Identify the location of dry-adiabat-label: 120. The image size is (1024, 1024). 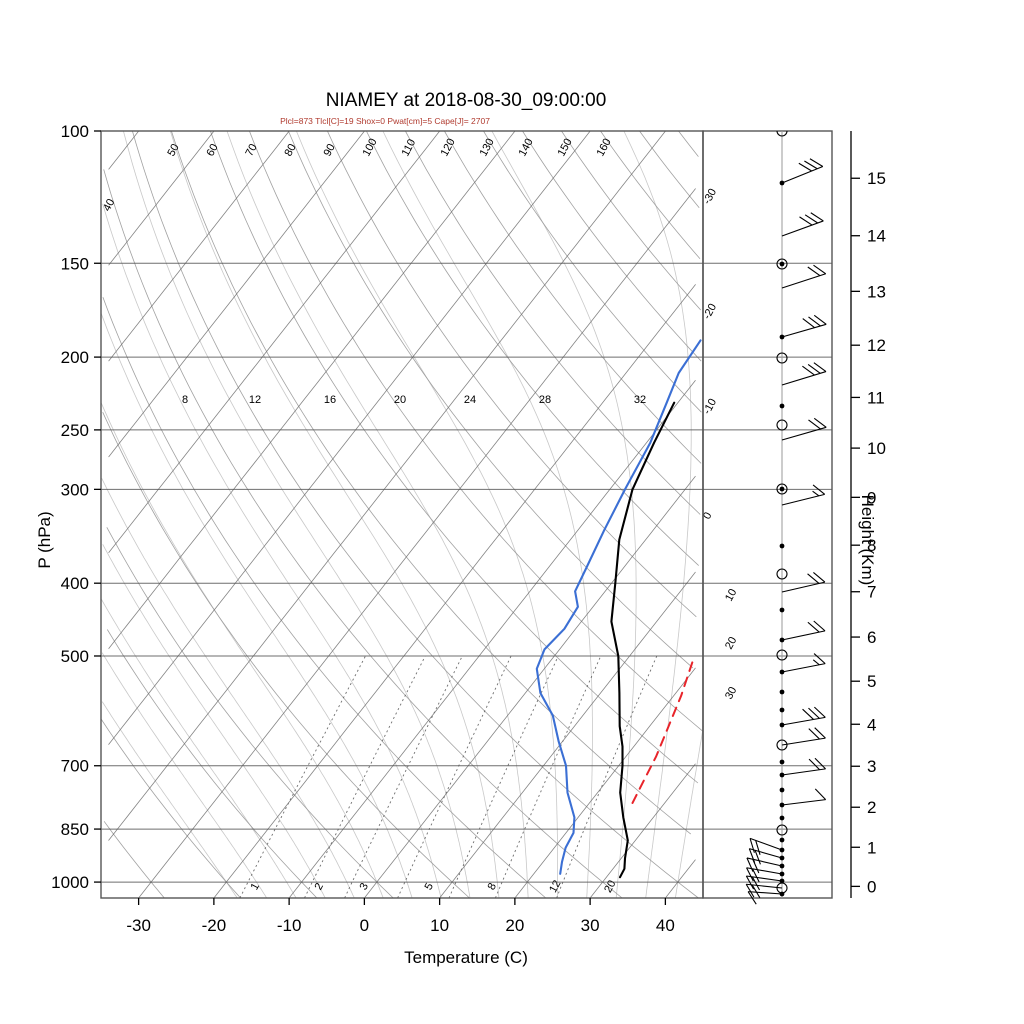
(448, 148).